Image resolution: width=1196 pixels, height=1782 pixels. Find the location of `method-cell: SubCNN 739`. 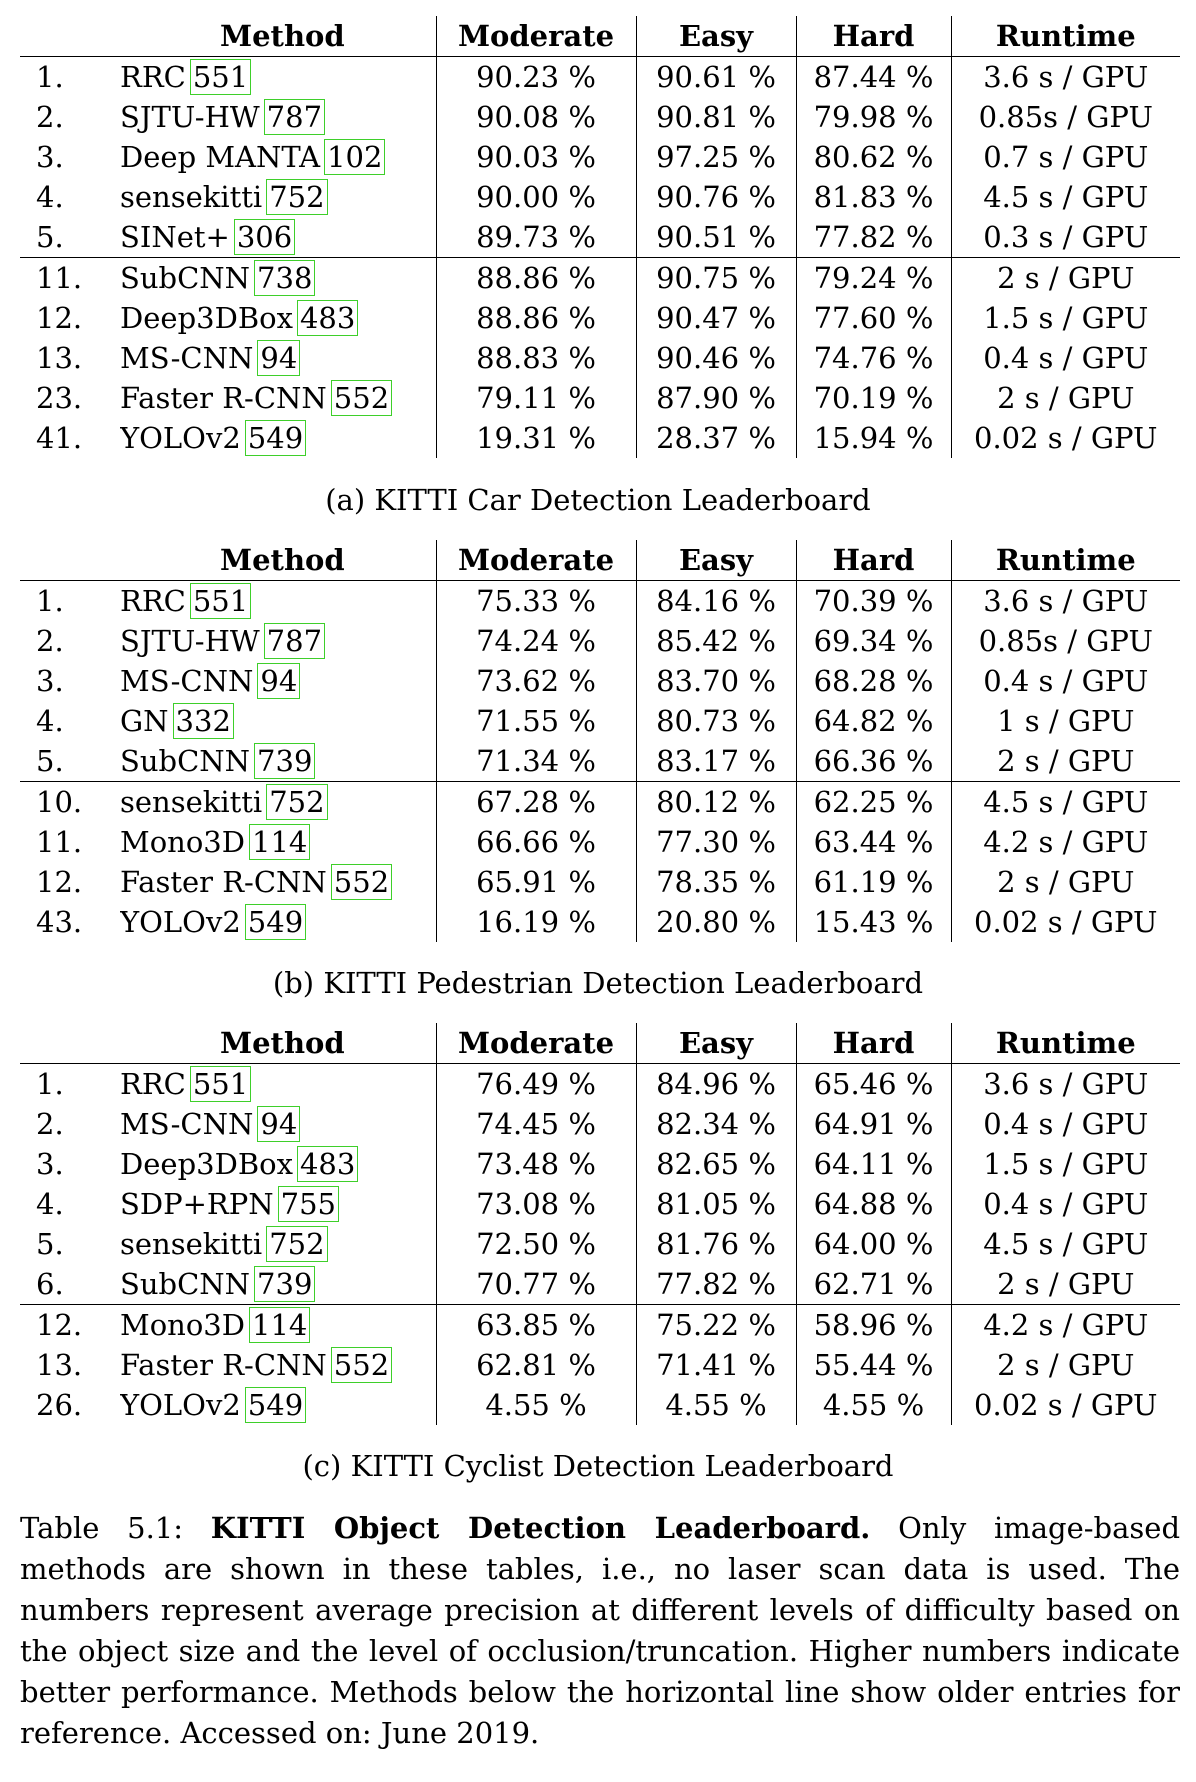

method-cell: SubCNN 739 is located at coordinates (278, 761).